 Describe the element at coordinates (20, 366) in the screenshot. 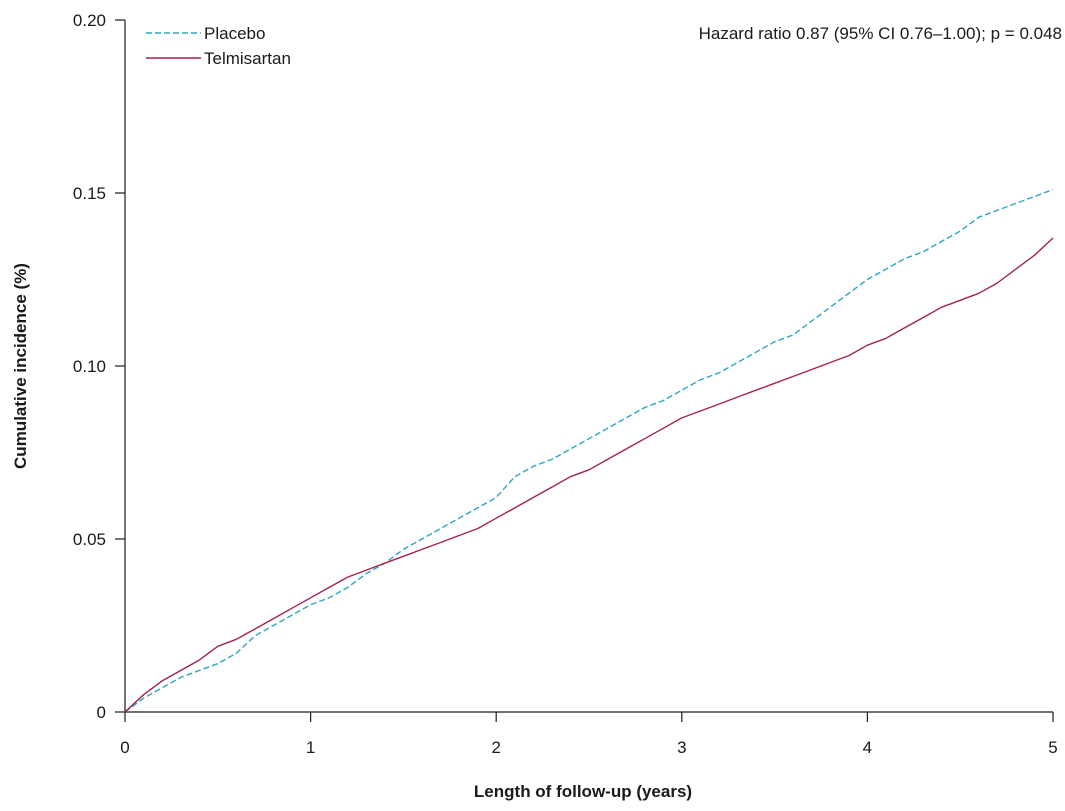

I see `y-axis-title: Cumulative incidence (%)` at that location.